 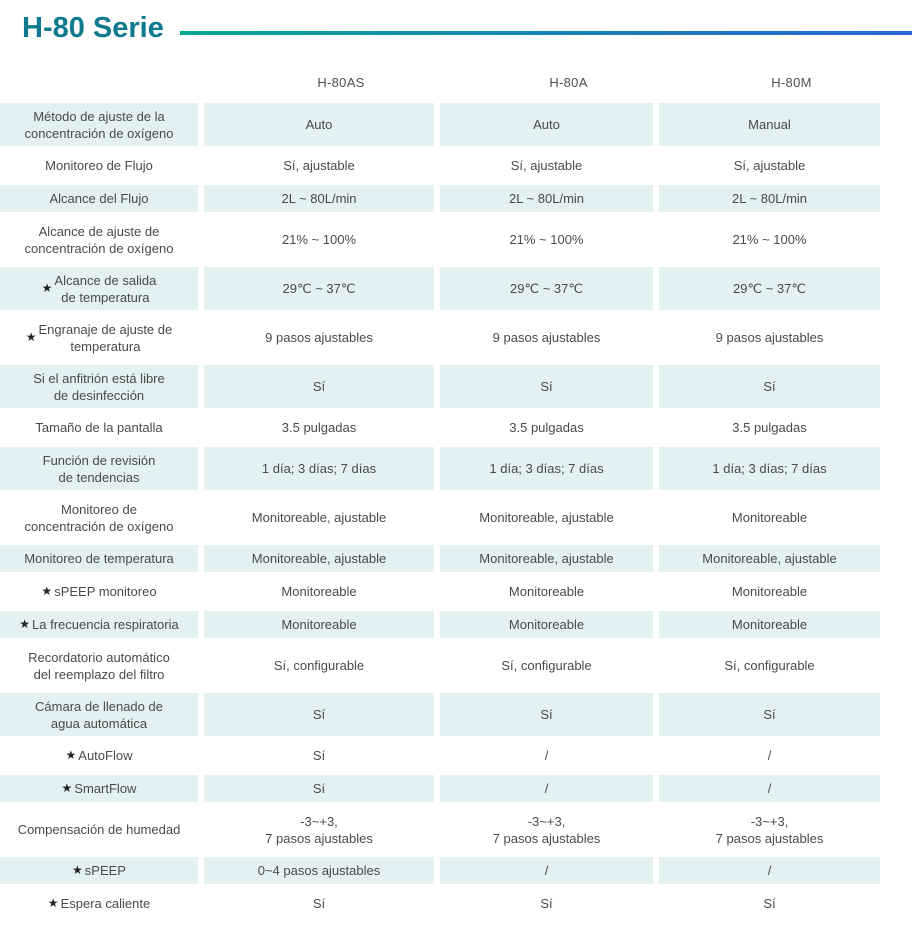 I want to click on row-label: Monitoreo de Flujo, so click(x=99, y=165).